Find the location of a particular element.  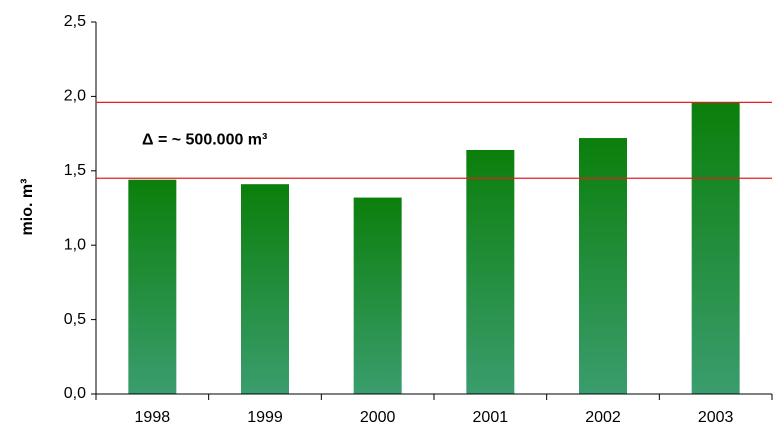

x-tick-label: 2003 is located at coordinates (716, 417).